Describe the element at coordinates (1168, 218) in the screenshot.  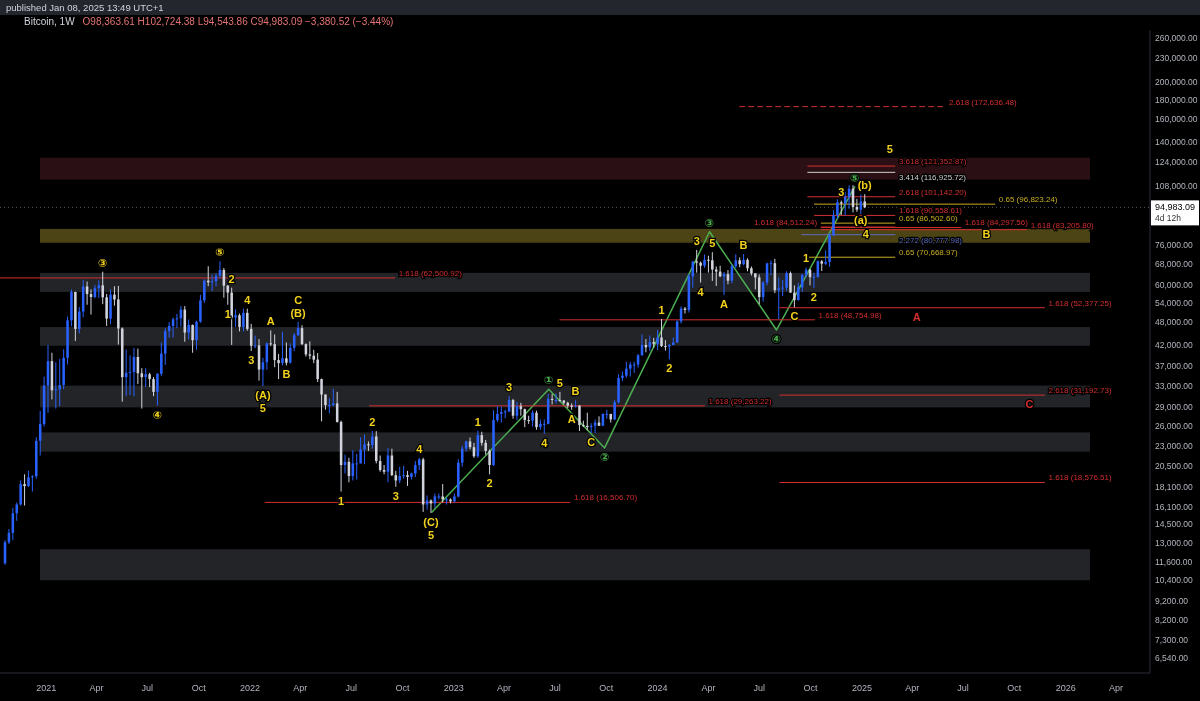
I see `text: 4d 12h` at that location.